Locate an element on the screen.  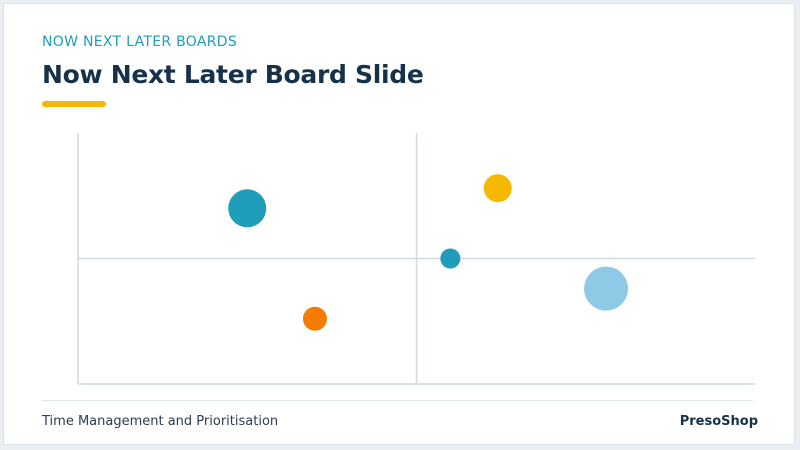
slide-title: Now Next Later Board Slide is located at coordinates (233, 74).